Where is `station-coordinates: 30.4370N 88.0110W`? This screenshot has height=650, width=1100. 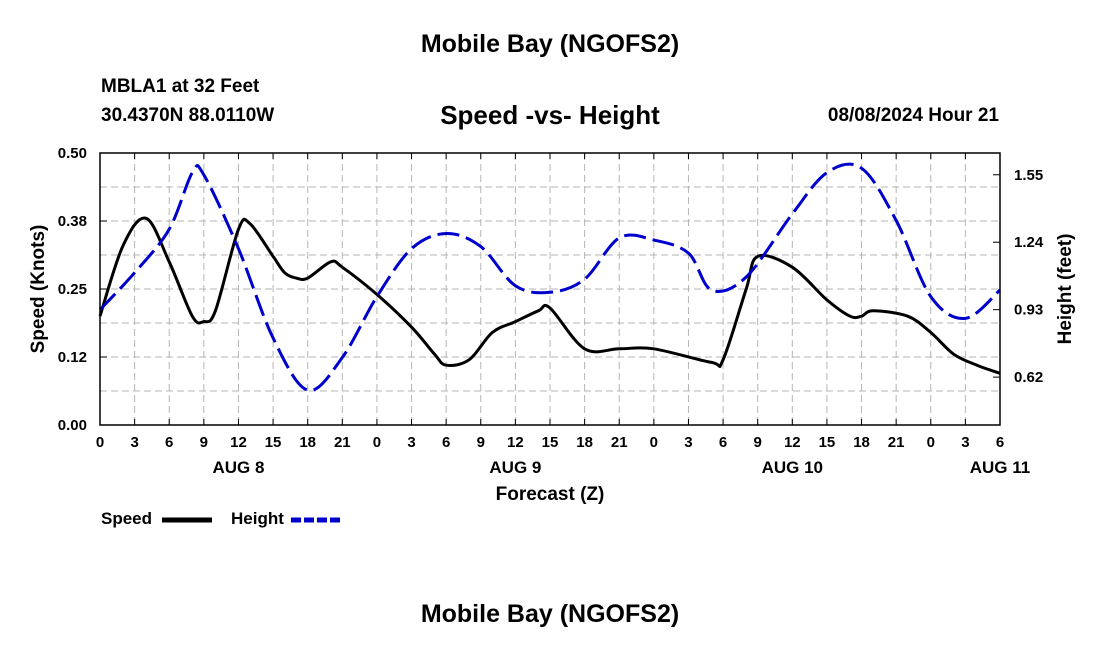 station-coordinates: 30.4370N 88.0110W is located at coordinates (188, 115).